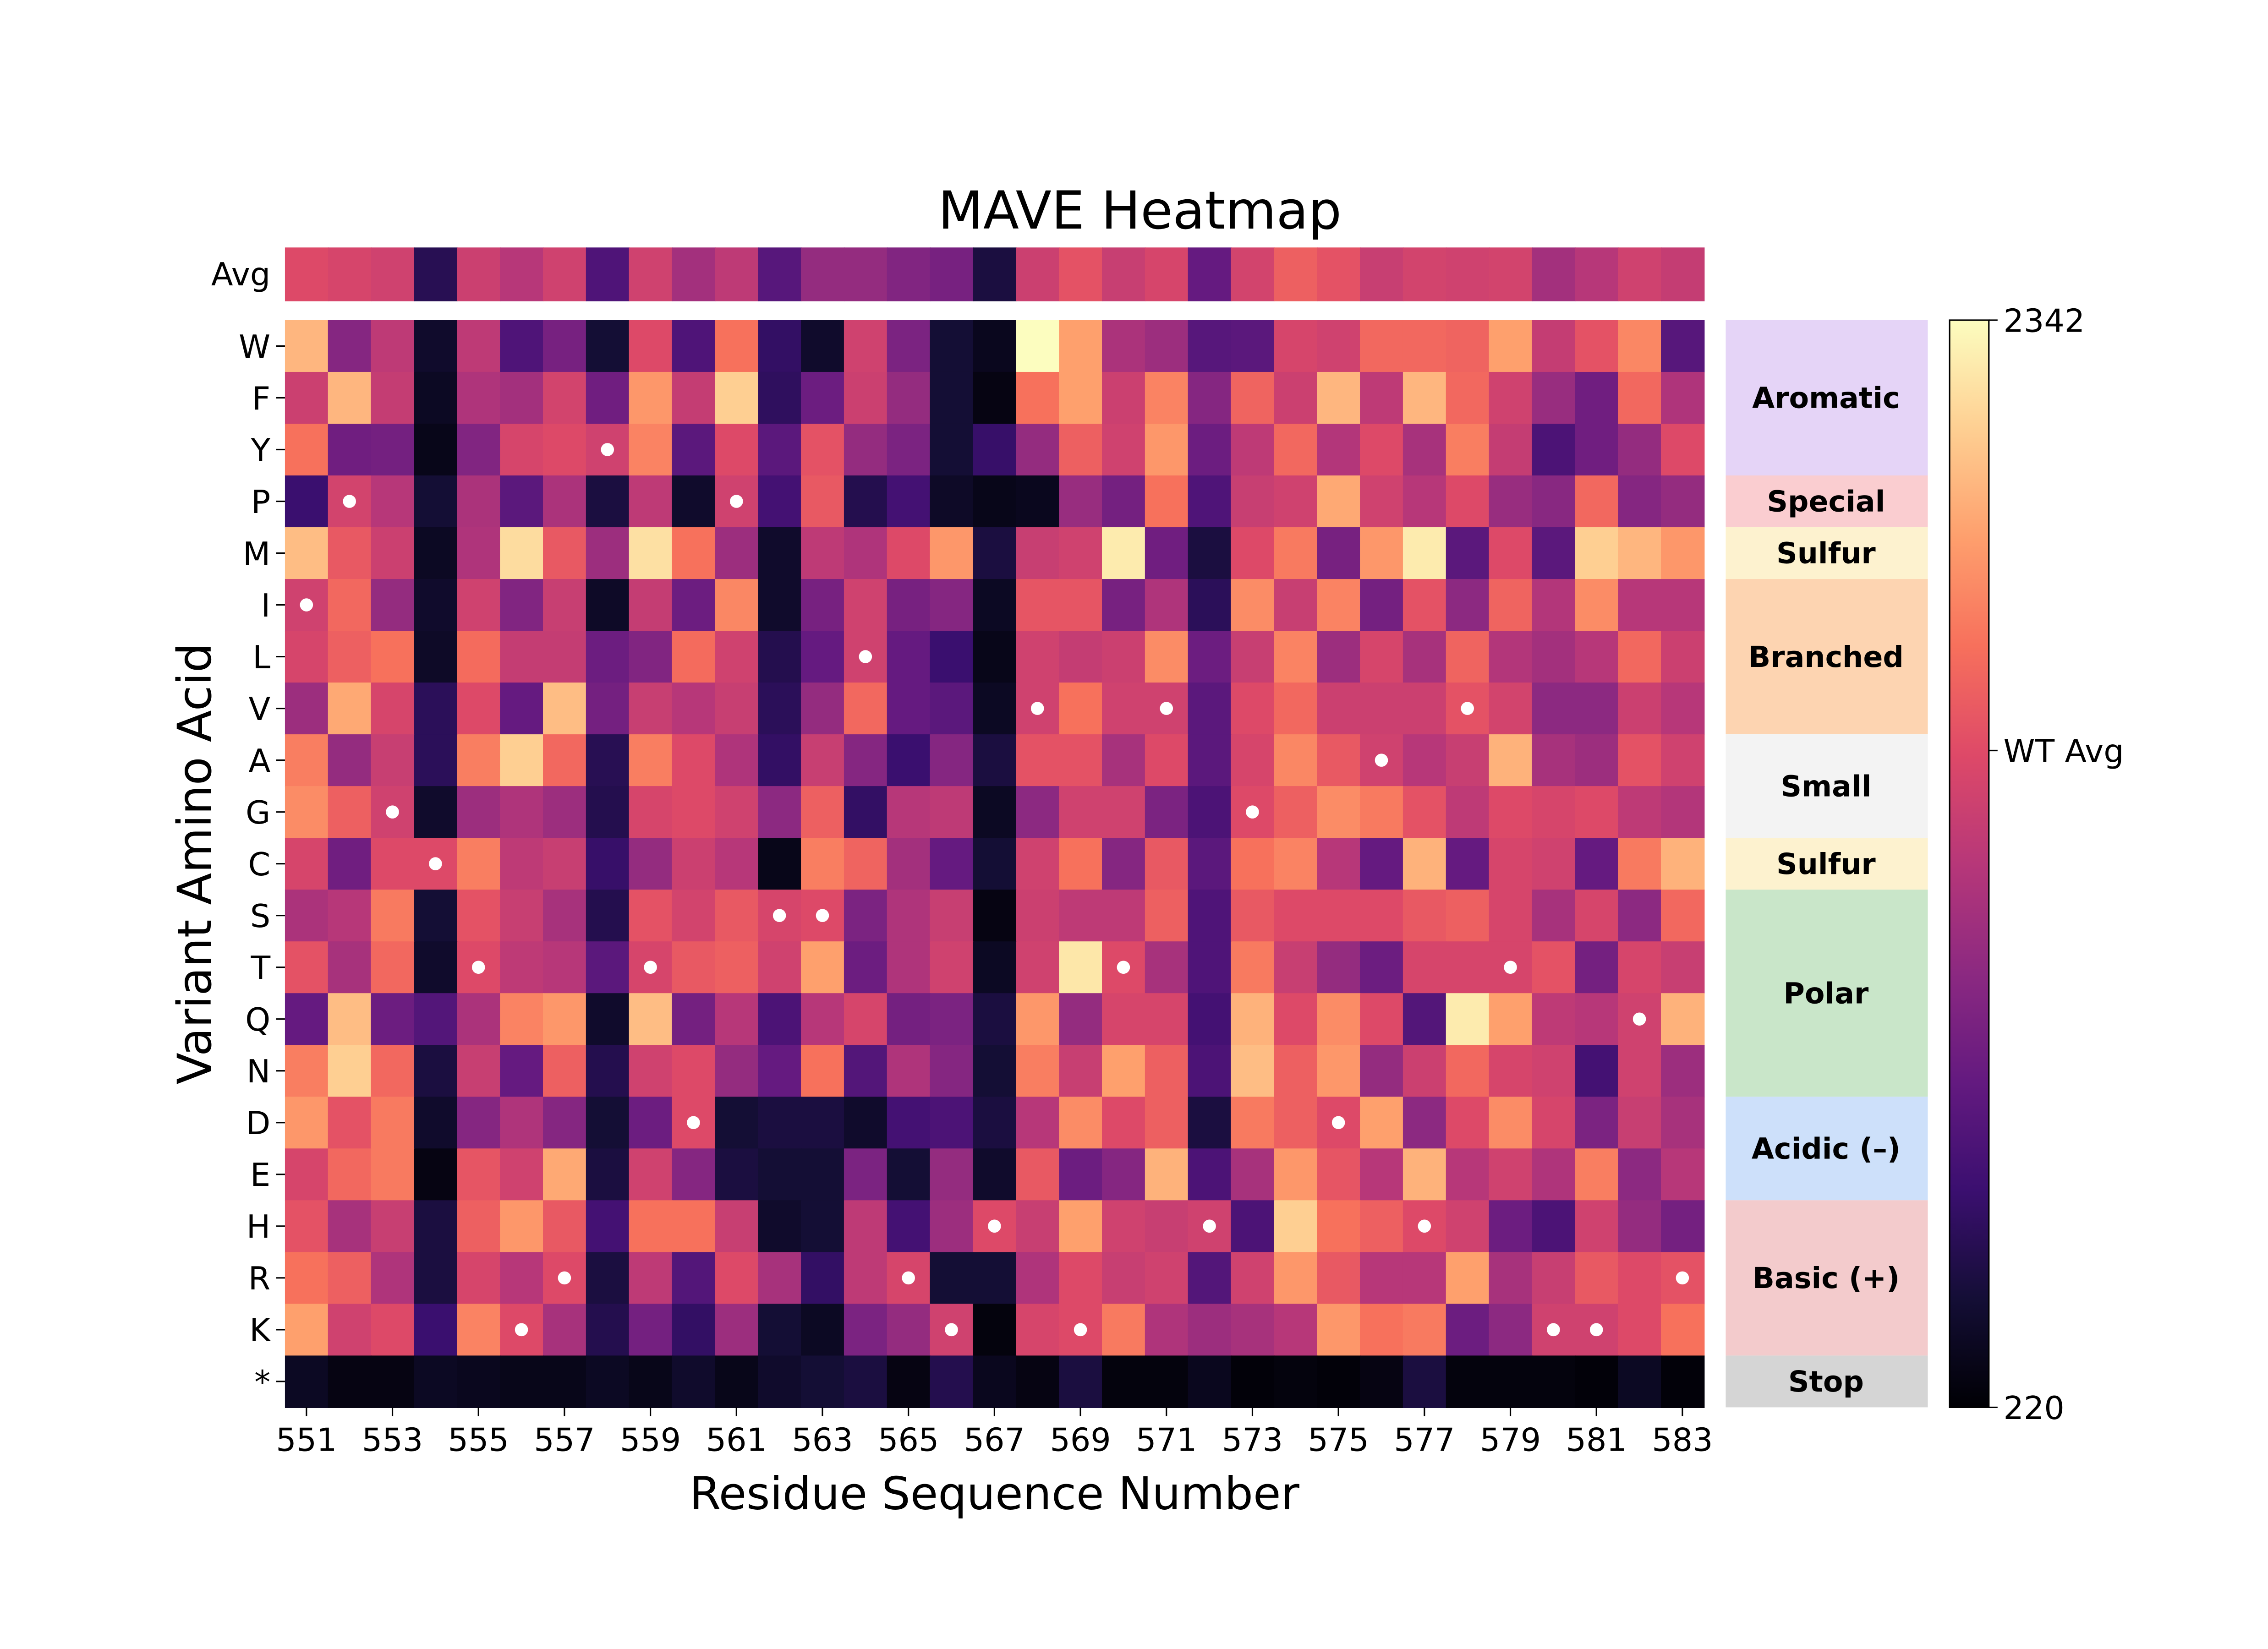 This screenshot has width=2268, height=1649. What do you see at coordinates (736, 1440) in the screenshot?
I see `x-tick-label: 561` at bounding box center [736, 1440].